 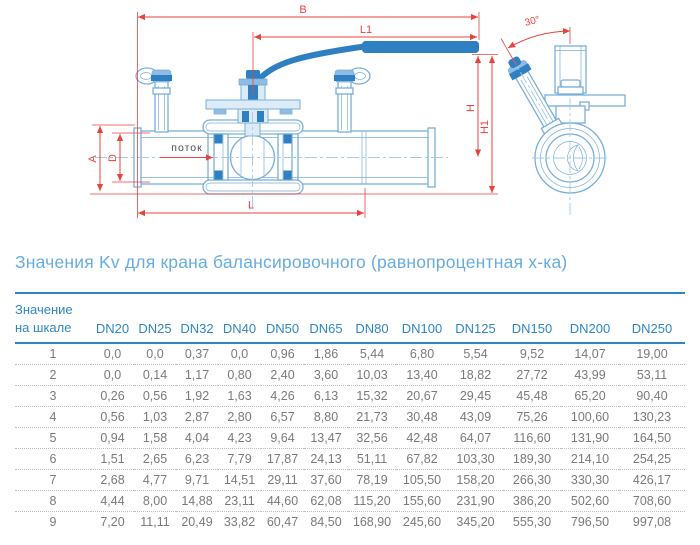 I want to click on kv-value: 42,48, so click(x=422, y=438).